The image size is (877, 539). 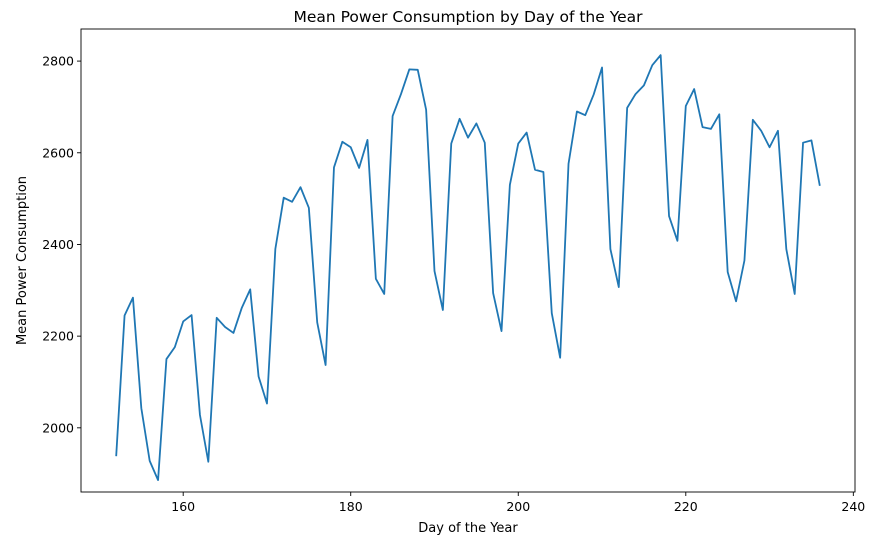 I want to click on x-tick-label: 240, so click(x=853, y=506).